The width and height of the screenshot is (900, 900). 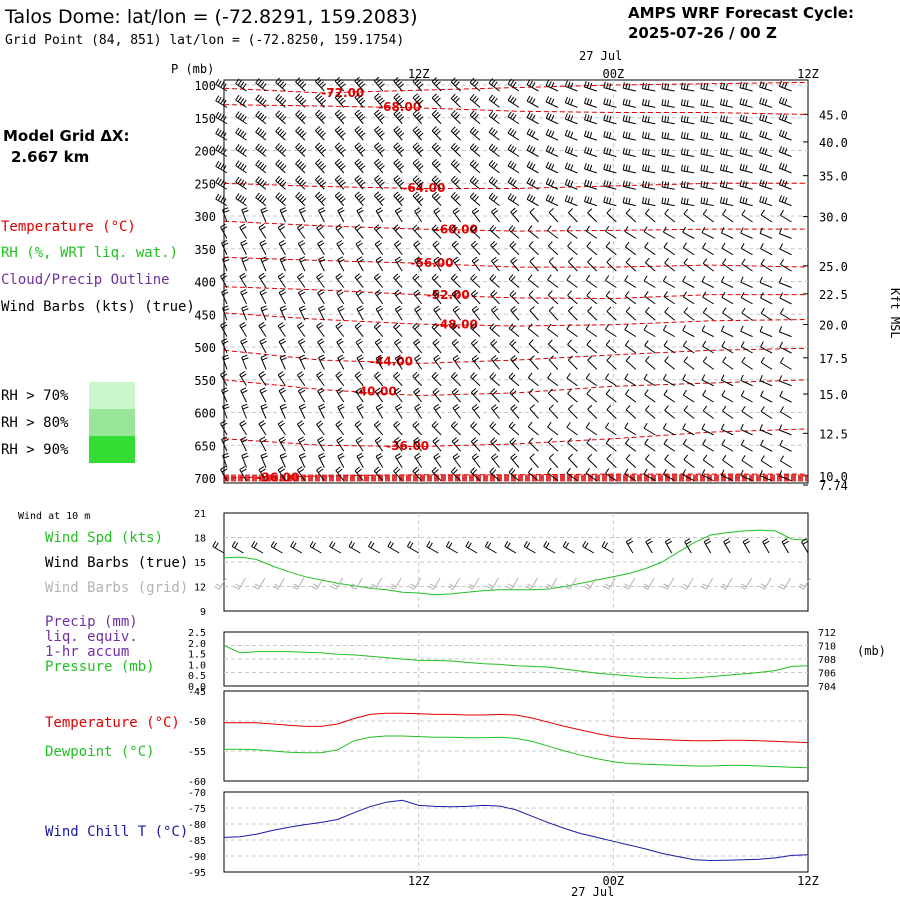 I want to click on grid-wind-barb-shaft, so click(x=242, y=583).